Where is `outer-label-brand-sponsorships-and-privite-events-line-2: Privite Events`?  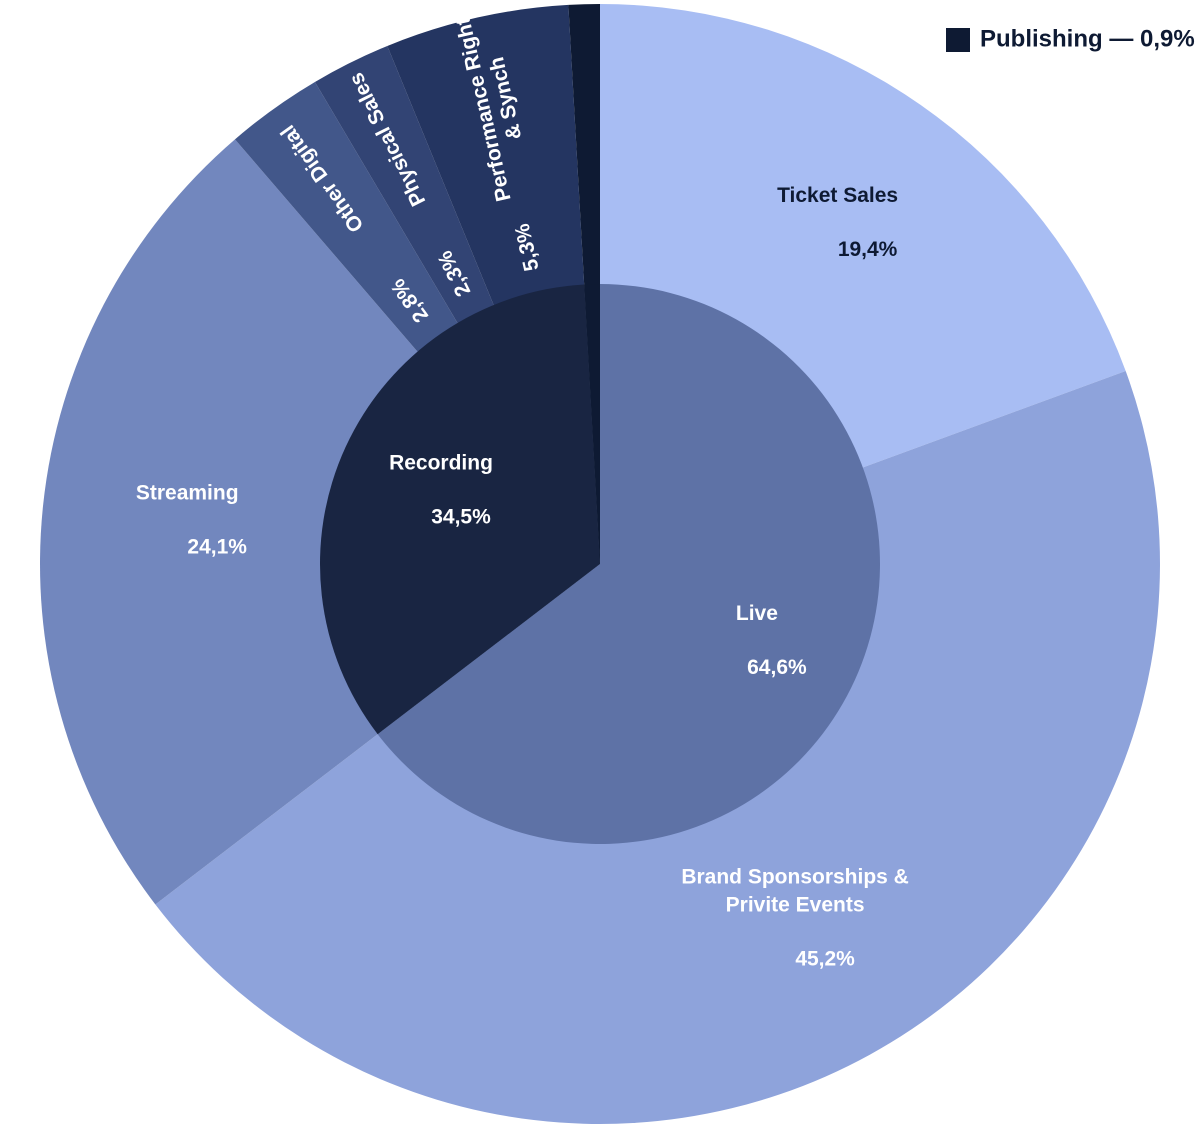 outer-label-brand-sponsorships-and-privite-events-line-2: Privite Events is located at coordinates (795, 904).